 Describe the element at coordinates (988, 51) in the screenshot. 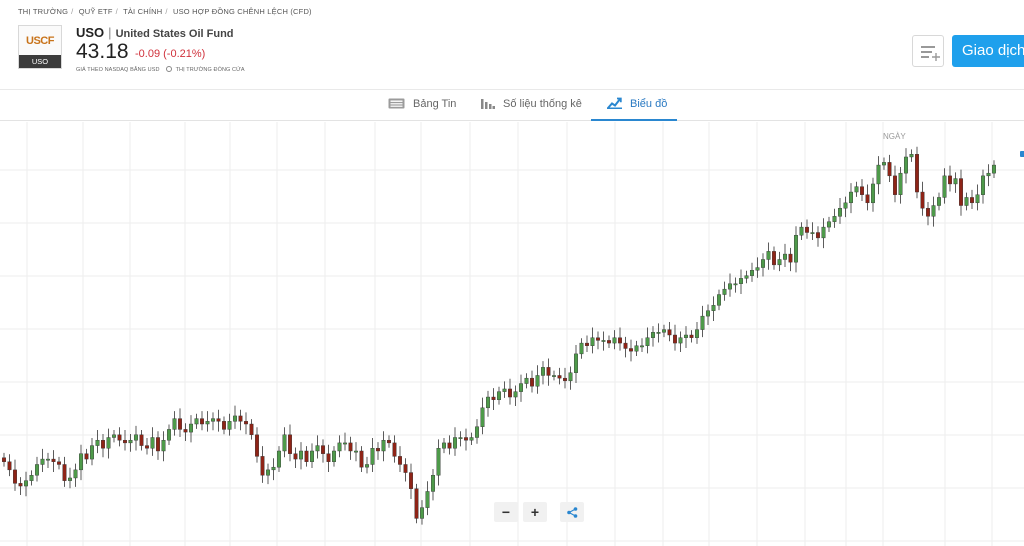

I see `trade-button: Giao dịch` at that location.